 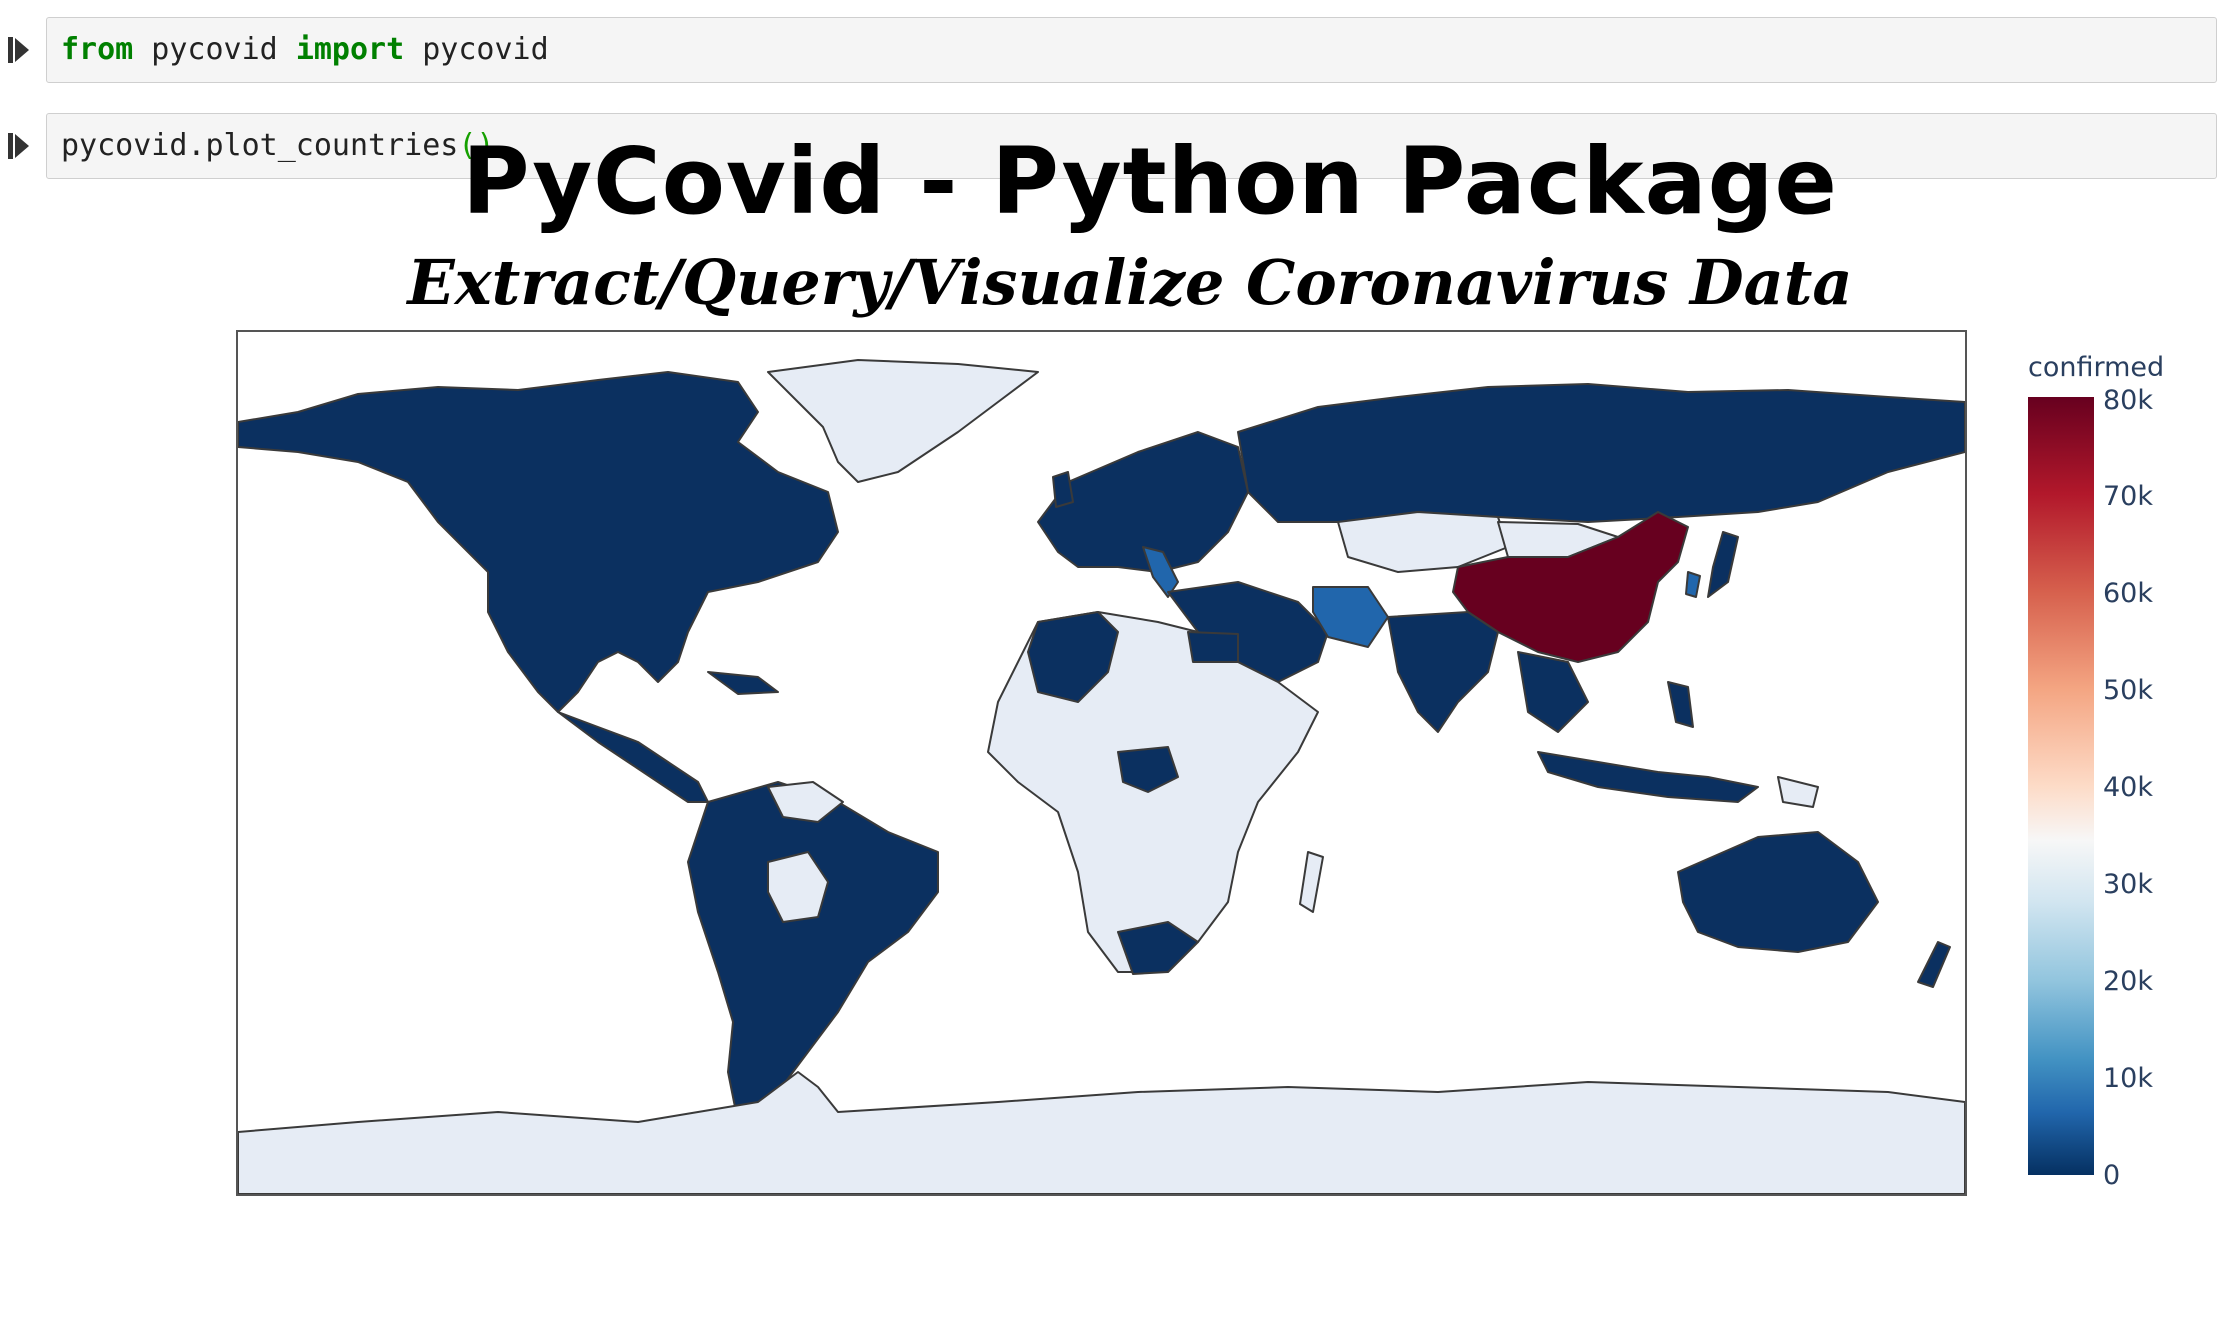 What do you see at coordinates (305, 49) in the screenshot?
I see `code-line-1: from pycovid import pycovid` at bounding box center [305, 49].